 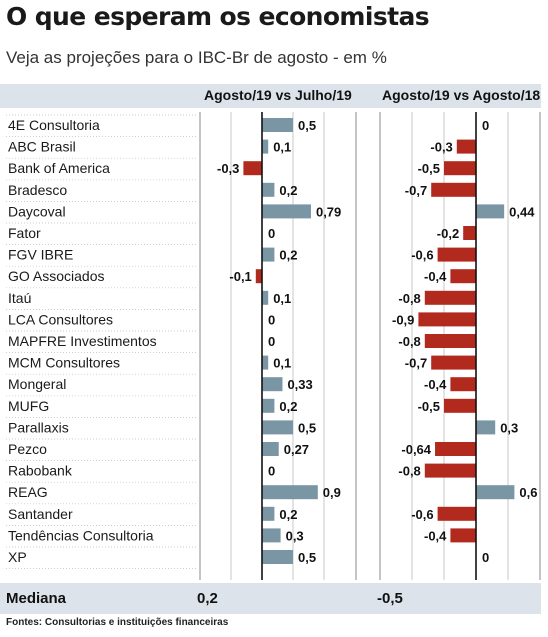 I want to click on category-label: REAG, so click(x=28, y=492).